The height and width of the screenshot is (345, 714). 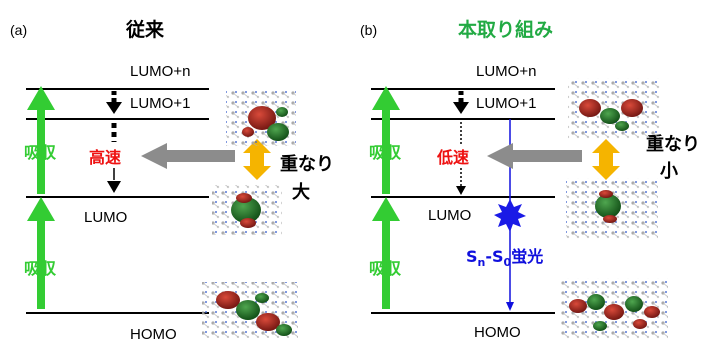 I want to click on rate-label-fast: 高速, so click(x=105, y=157).